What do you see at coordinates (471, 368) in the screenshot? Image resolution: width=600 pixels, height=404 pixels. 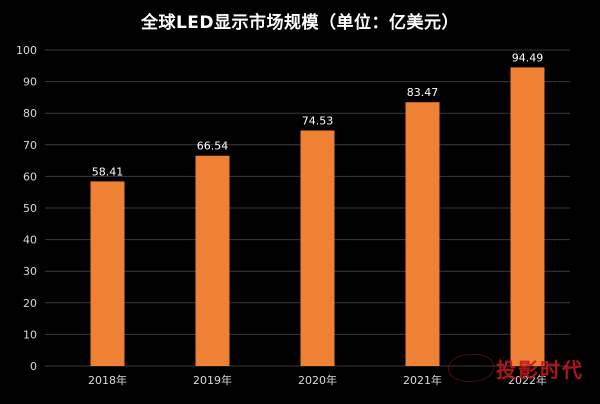 I see `watermark-logo-icon` at bounding box center [471, 368].